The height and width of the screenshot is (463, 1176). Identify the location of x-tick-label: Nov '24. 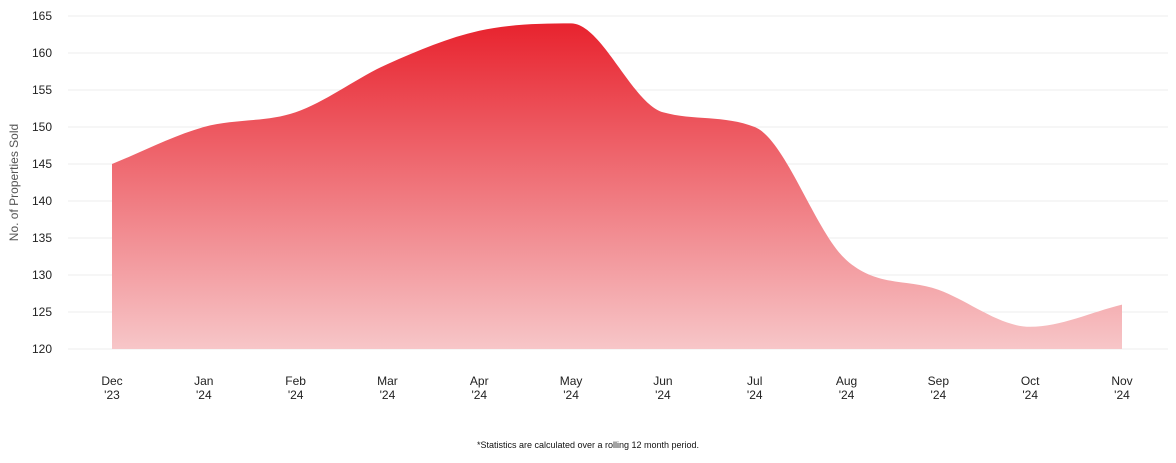
(1121, 388).